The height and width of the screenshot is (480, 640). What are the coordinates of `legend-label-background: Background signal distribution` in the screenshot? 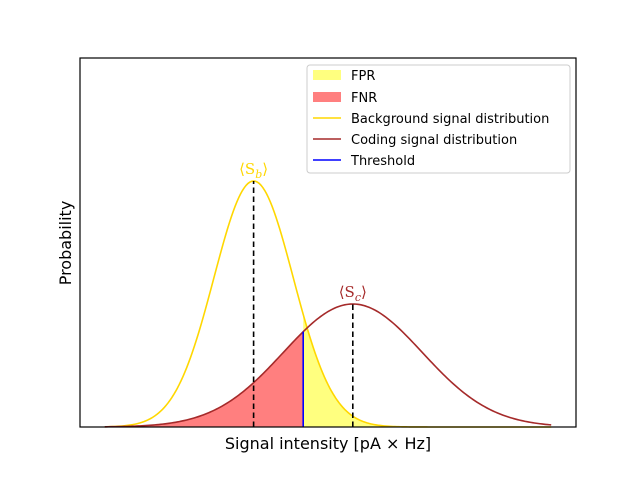 It's located at (450, 119).